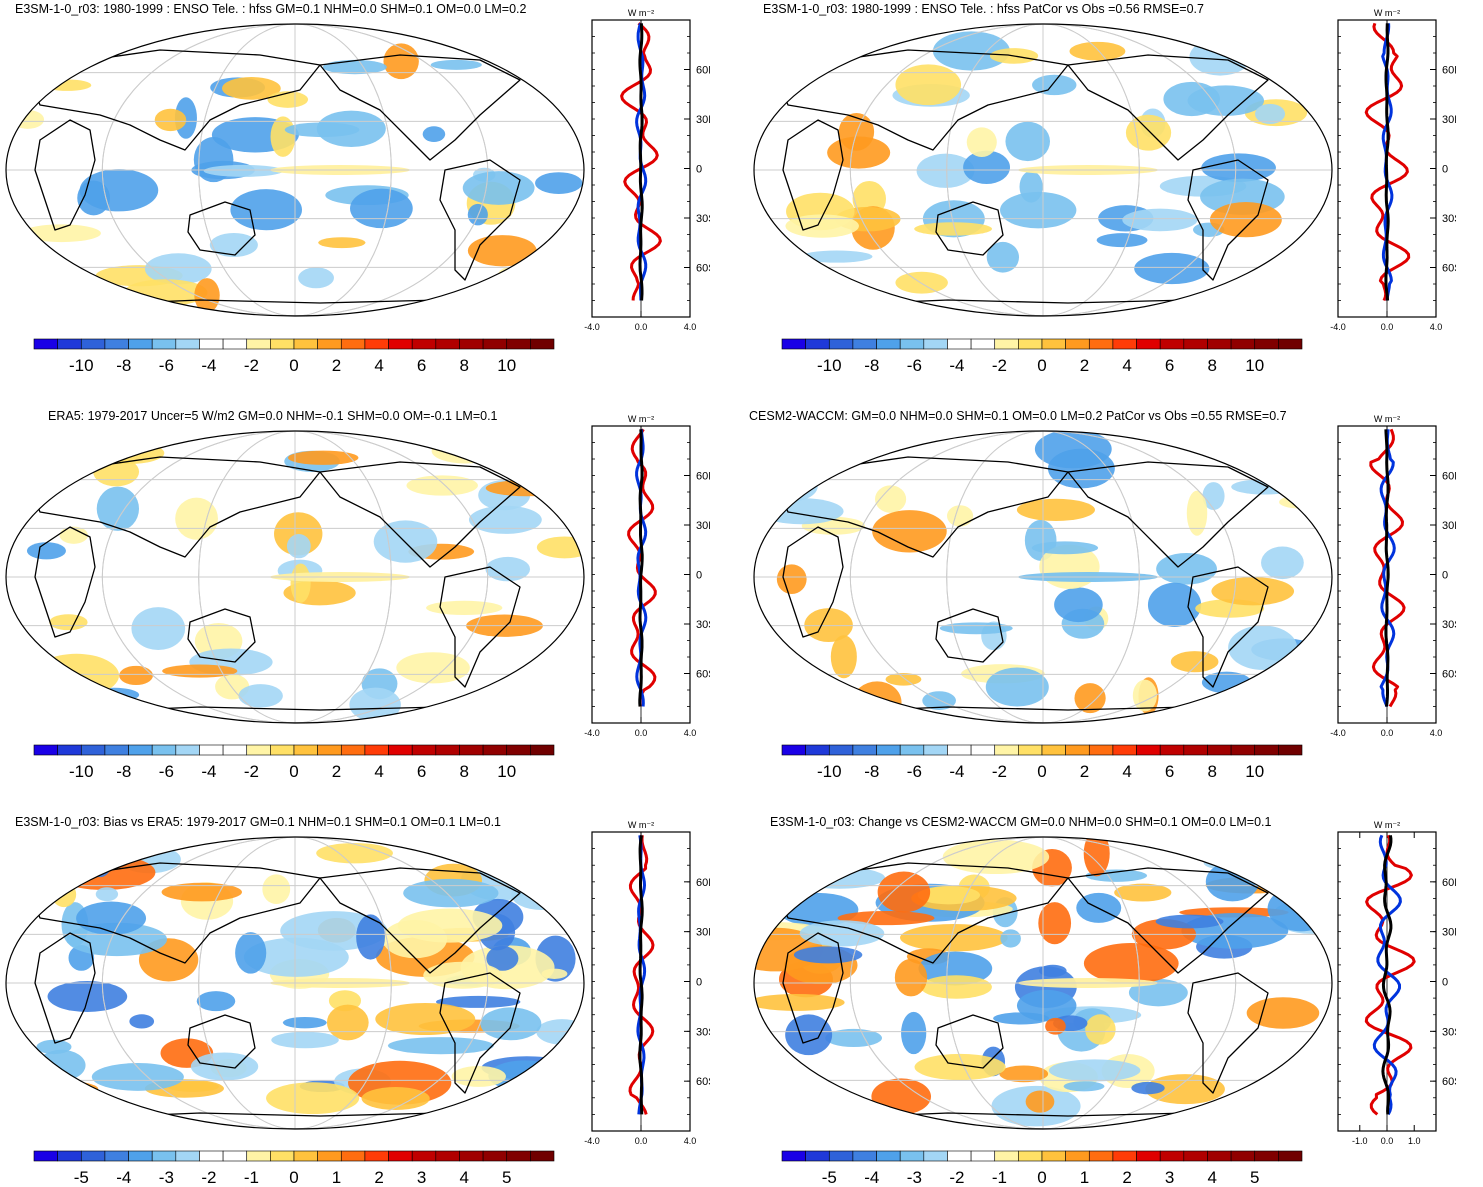 This screenshot has height=1187, width=1483. I want to click on colorbar-tick-label: 2, so click(1084, 365).